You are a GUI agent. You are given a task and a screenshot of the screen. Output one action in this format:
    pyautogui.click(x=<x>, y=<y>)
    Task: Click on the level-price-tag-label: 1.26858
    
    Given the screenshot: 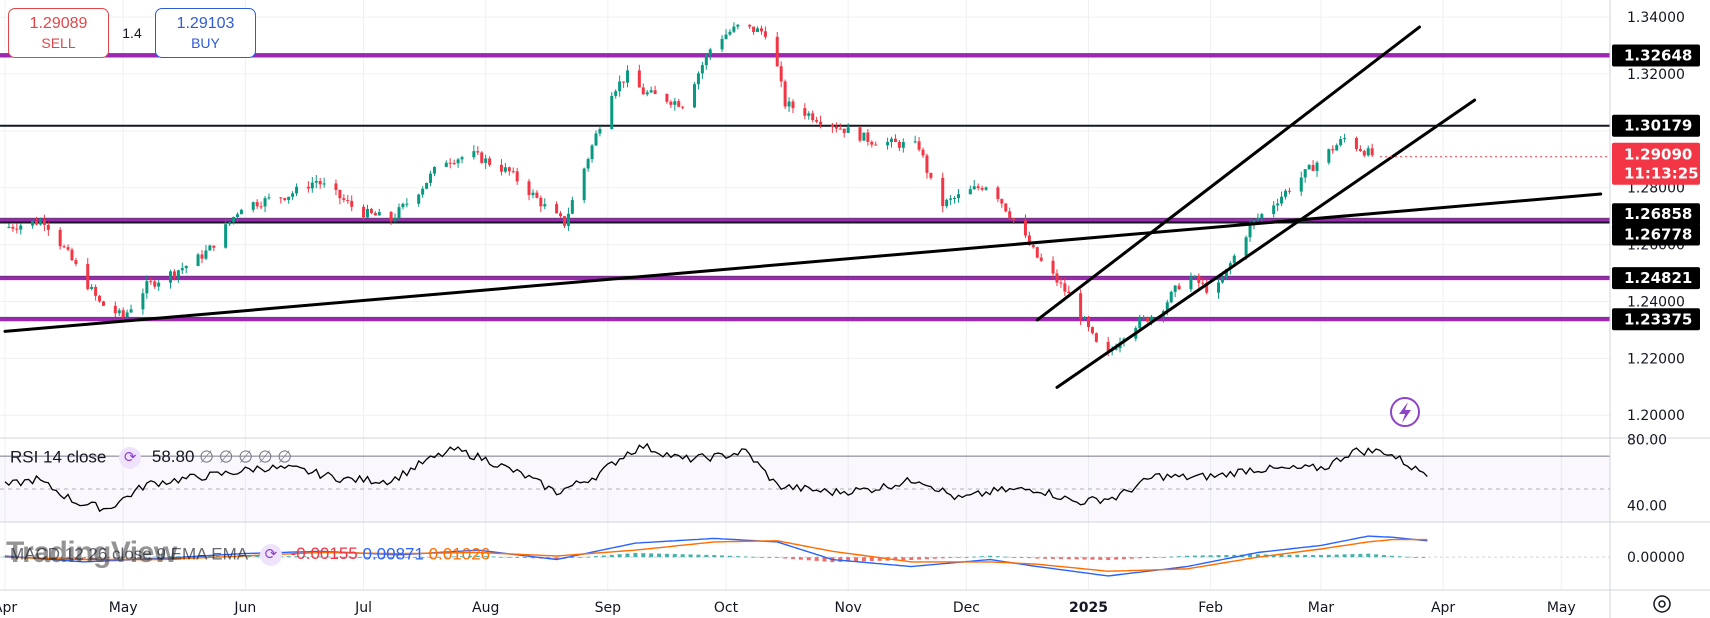 What is the action you would take?
    pyautogui.click(x=1658, y=214)
    